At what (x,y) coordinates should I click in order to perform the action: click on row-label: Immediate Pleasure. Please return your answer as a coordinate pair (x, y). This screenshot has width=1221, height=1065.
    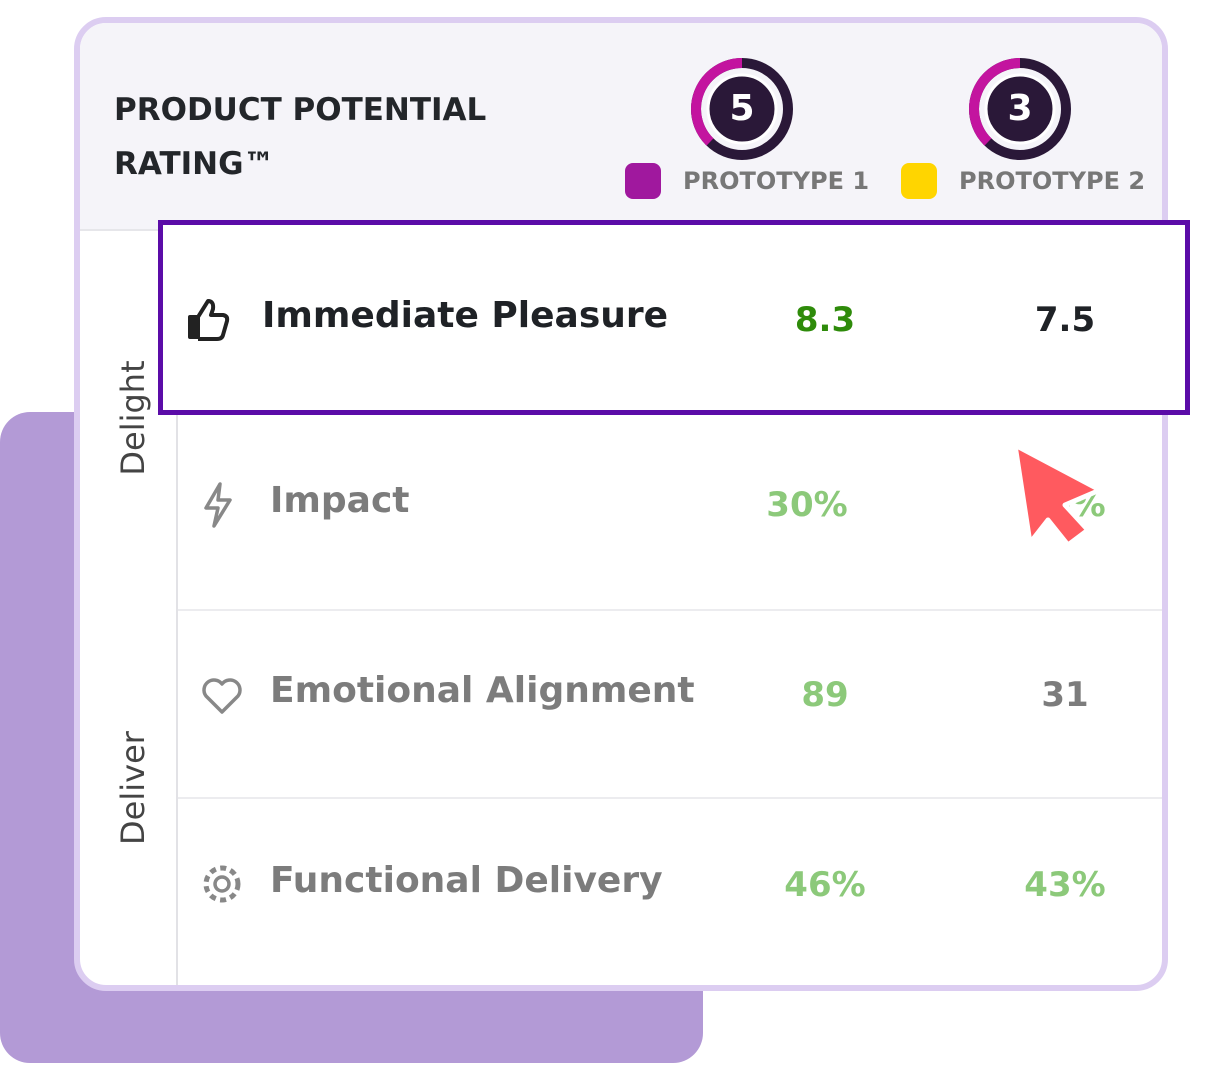
    Looking at the image, I should click on (465, 315).